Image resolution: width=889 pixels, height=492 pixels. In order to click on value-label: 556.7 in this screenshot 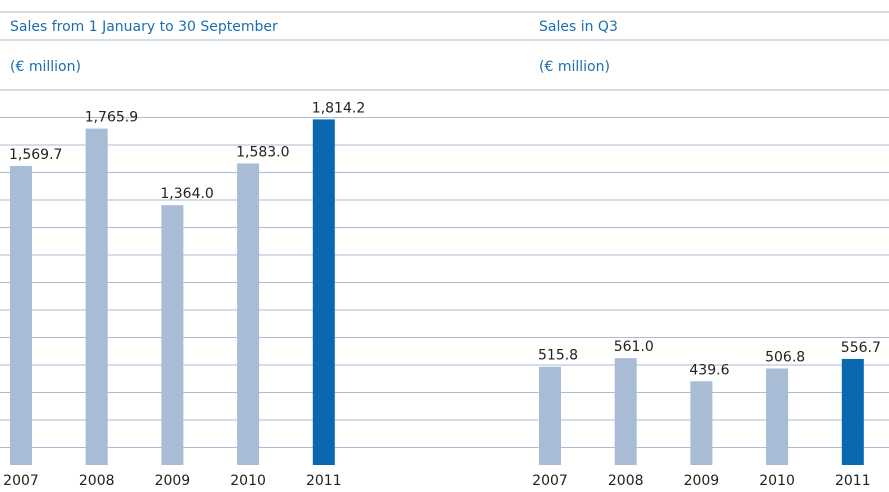, I will do `click(861, 348)`.